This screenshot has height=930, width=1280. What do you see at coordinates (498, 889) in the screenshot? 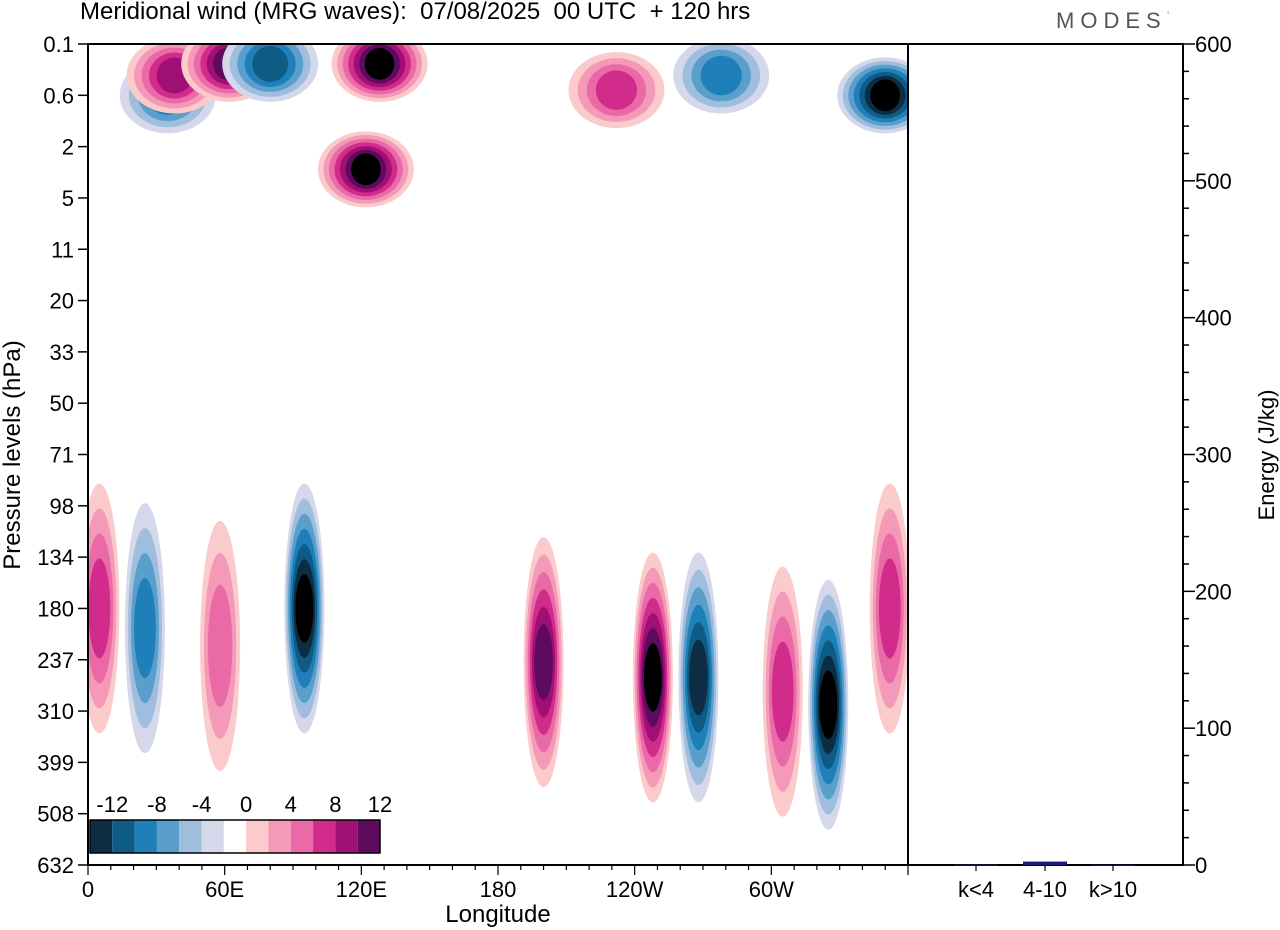
I see `x-tick-label: 180` at bounding box center [498, 889].